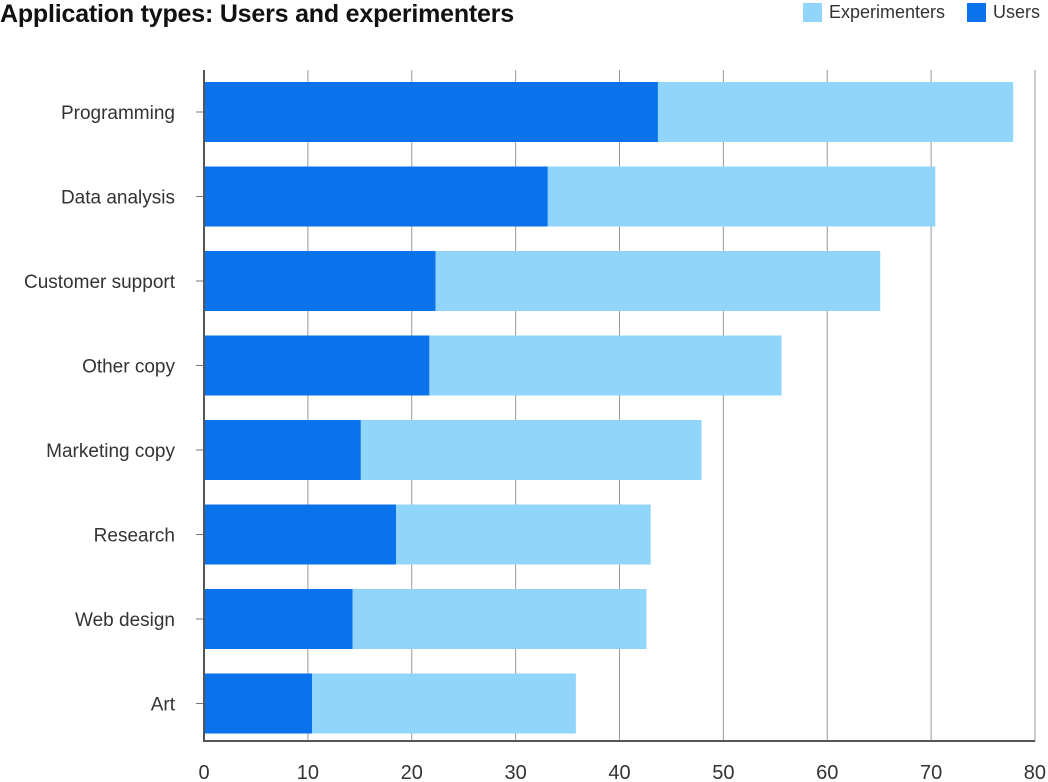 This screenshot has height=782, width=1048. What do you see at coordinates (278, 619) in the screenshot?
I see `bar-users-web-design` at bounding box center [278, 619].